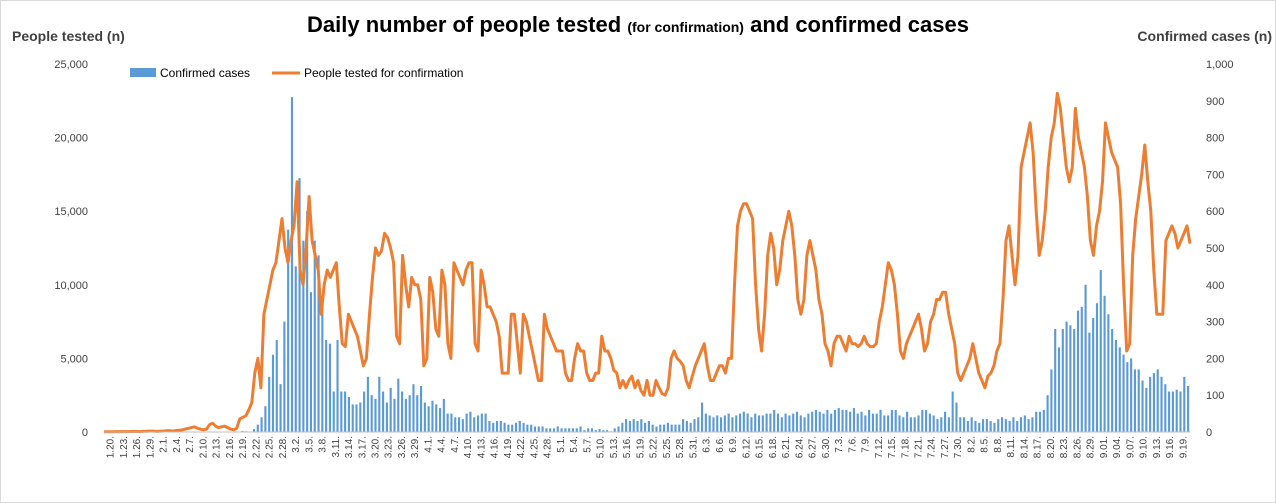 The image size is (1276, 503). What do you see at coordinates (143, 72) in the screenshot?
I see `legend-swatch-bars` at bounding box center [143, 72].